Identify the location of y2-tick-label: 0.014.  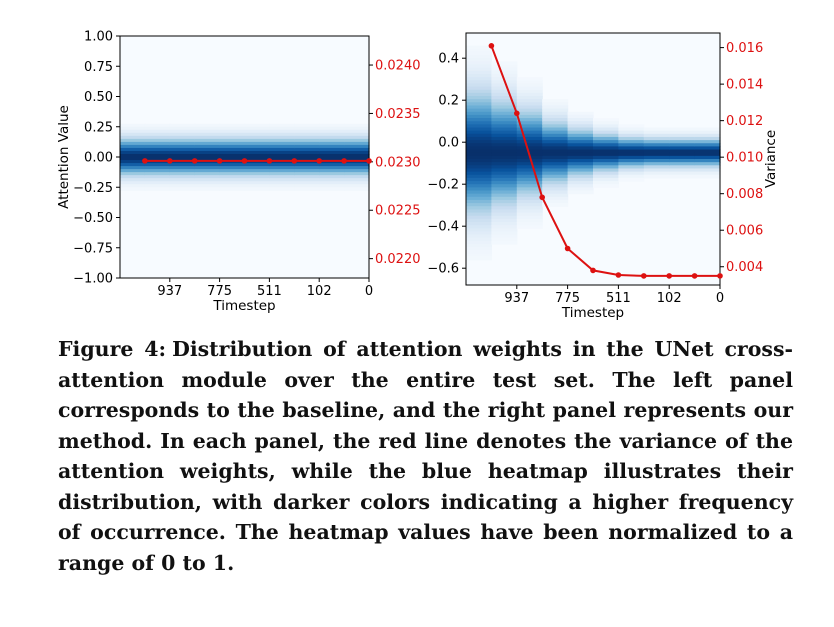
(744, 85).